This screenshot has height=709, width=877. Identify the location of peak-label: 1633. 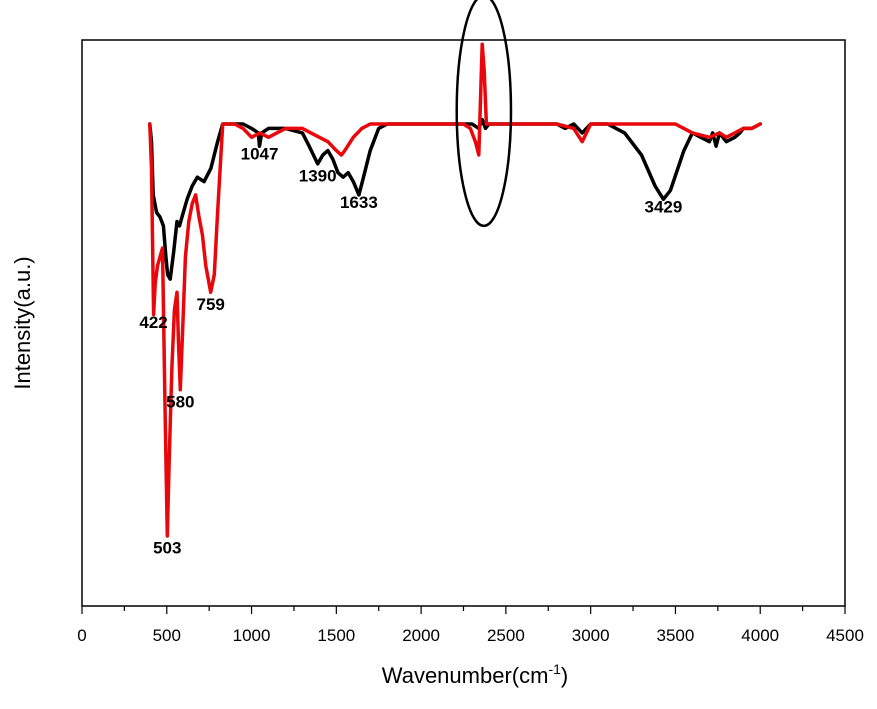
(359, 202).